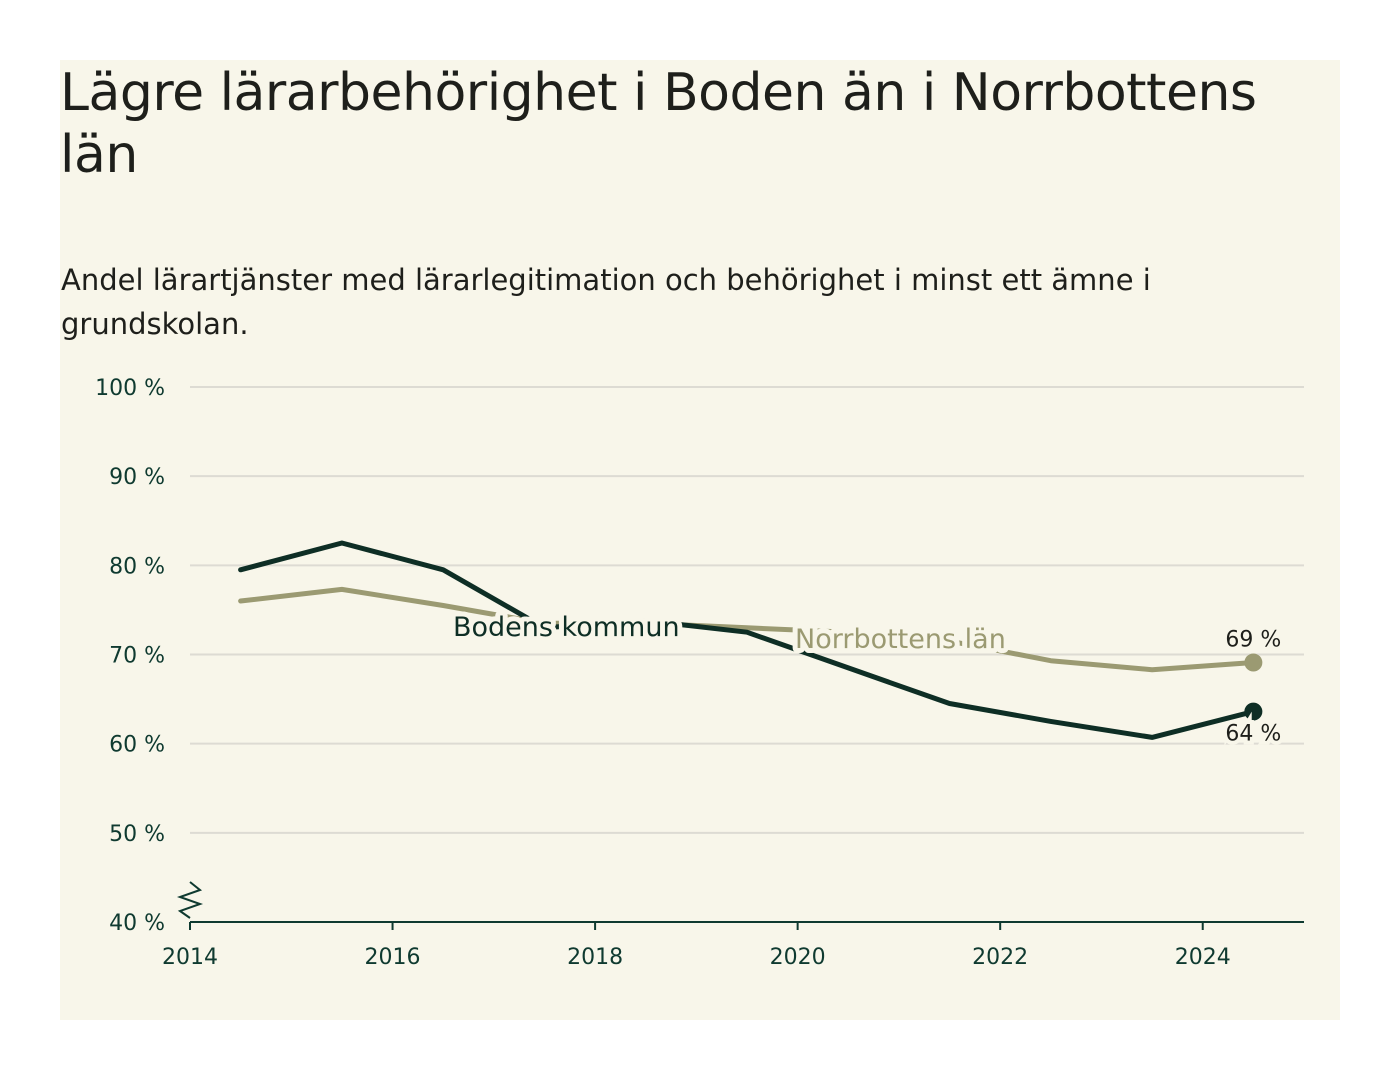  What do you see at coordinates (190, 900) in the screenshot?
I see `axis-break-icon` at bounding box center [190, 900].